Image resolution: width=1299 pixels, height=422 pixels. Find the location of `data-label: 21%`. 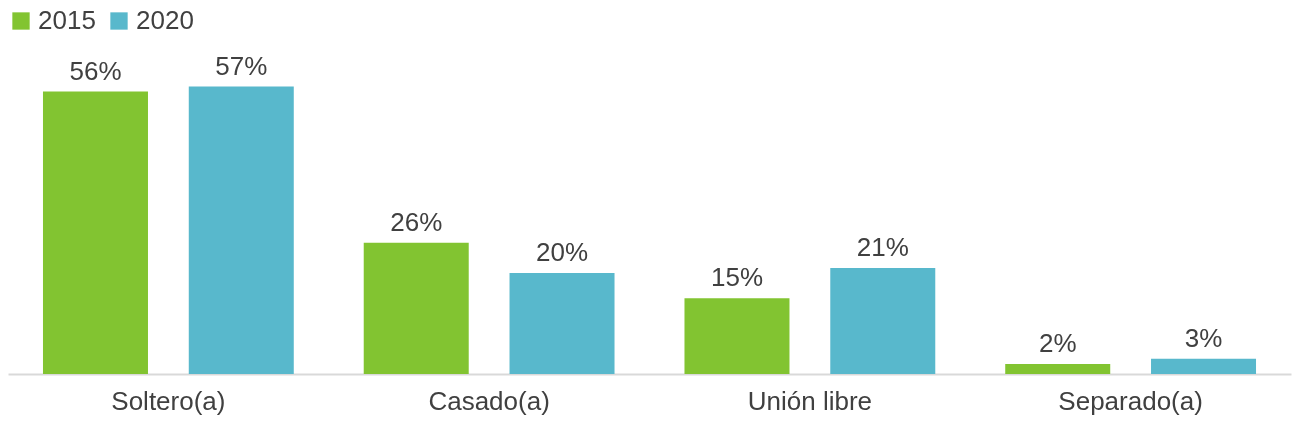

data-label: 21% is located at coordinates (882, 247).